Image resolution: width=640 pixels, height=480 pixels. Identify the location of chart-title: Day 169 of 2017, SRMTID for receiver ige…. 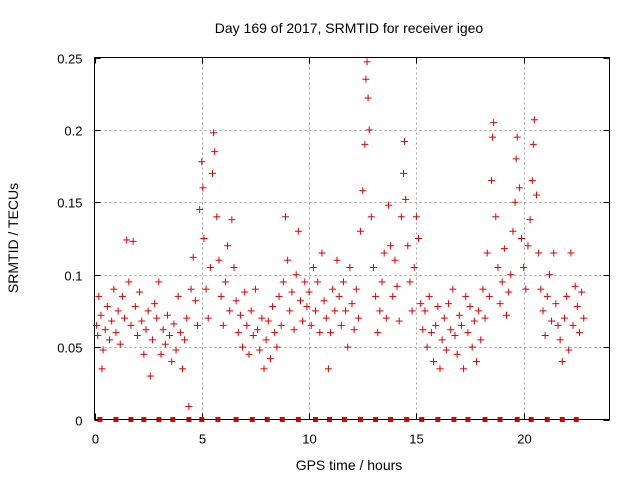
(349, 28).